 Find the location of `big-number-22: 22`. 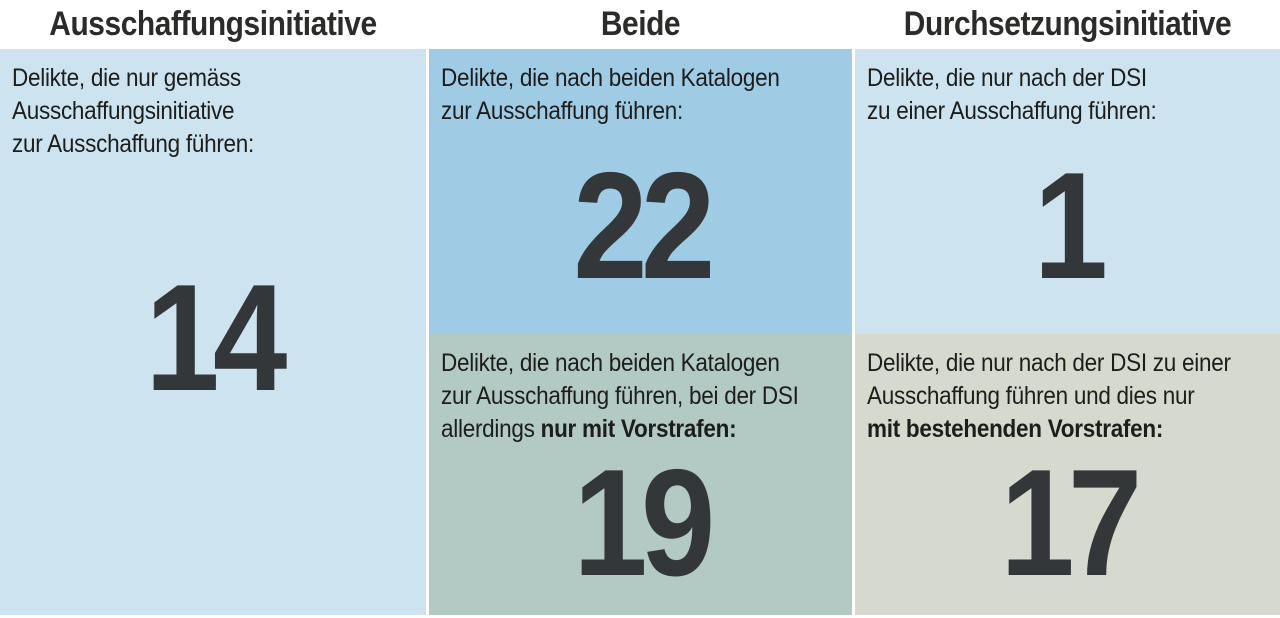

big-number-22: 22 is located at coordinates (643, 226).